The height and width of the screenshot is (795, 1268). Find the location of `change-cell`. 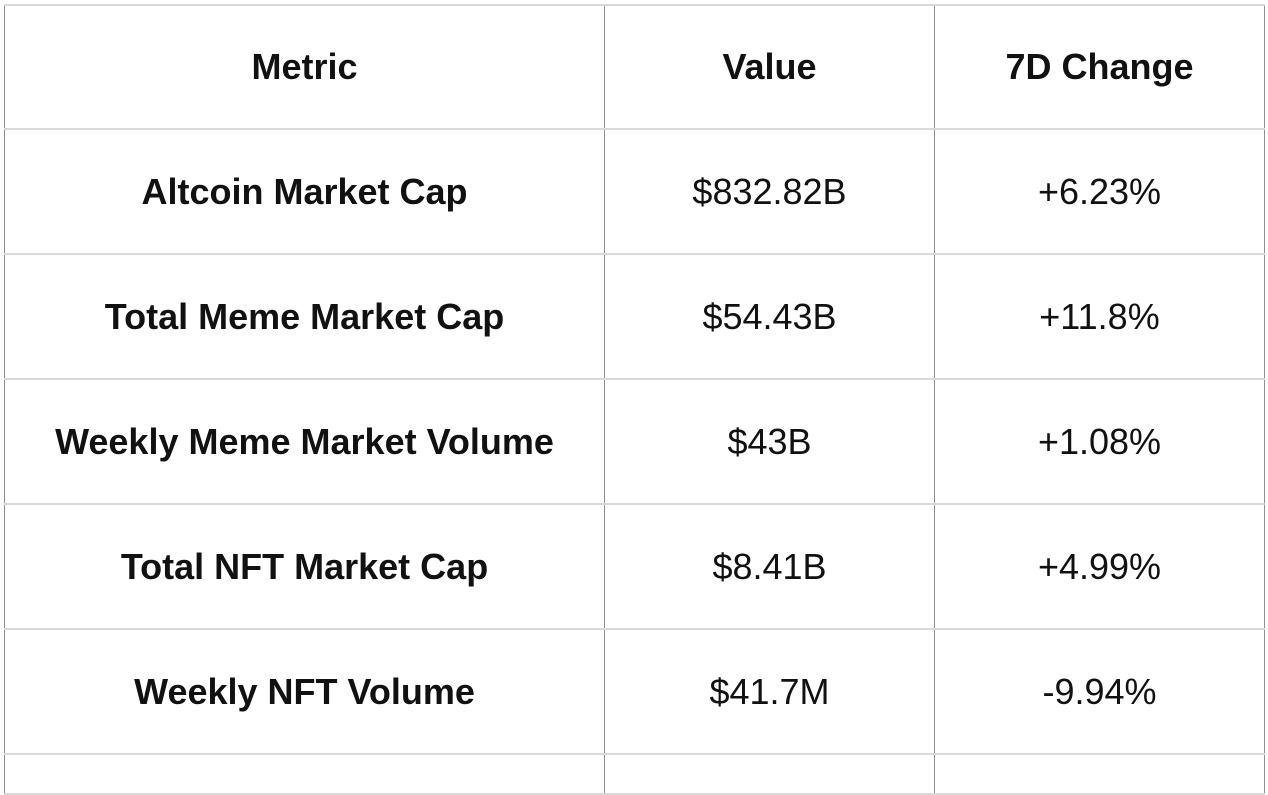

change-cell is located at coordinates (1099, 774).